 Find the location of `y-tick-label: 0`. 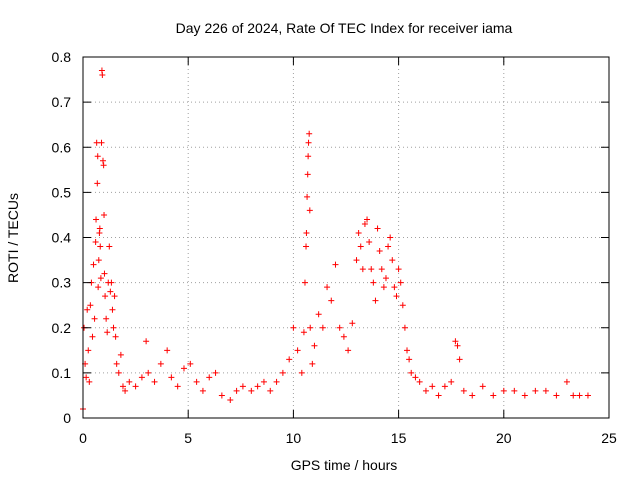

y-tick-label: 0 is located at coordinates (67, 418).